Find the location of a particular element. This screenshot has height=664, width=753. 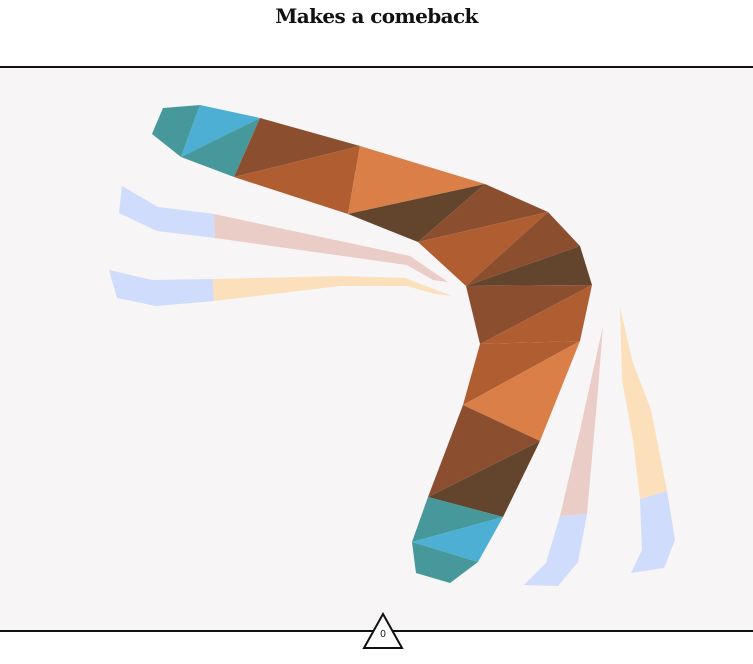

header-bar: Makes a comeback is located at coordinates (376, 34).